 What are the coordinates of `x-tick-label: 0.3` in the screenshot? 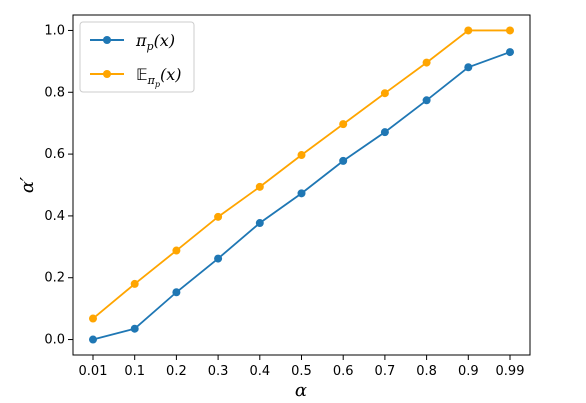 It's located at (218, 371).